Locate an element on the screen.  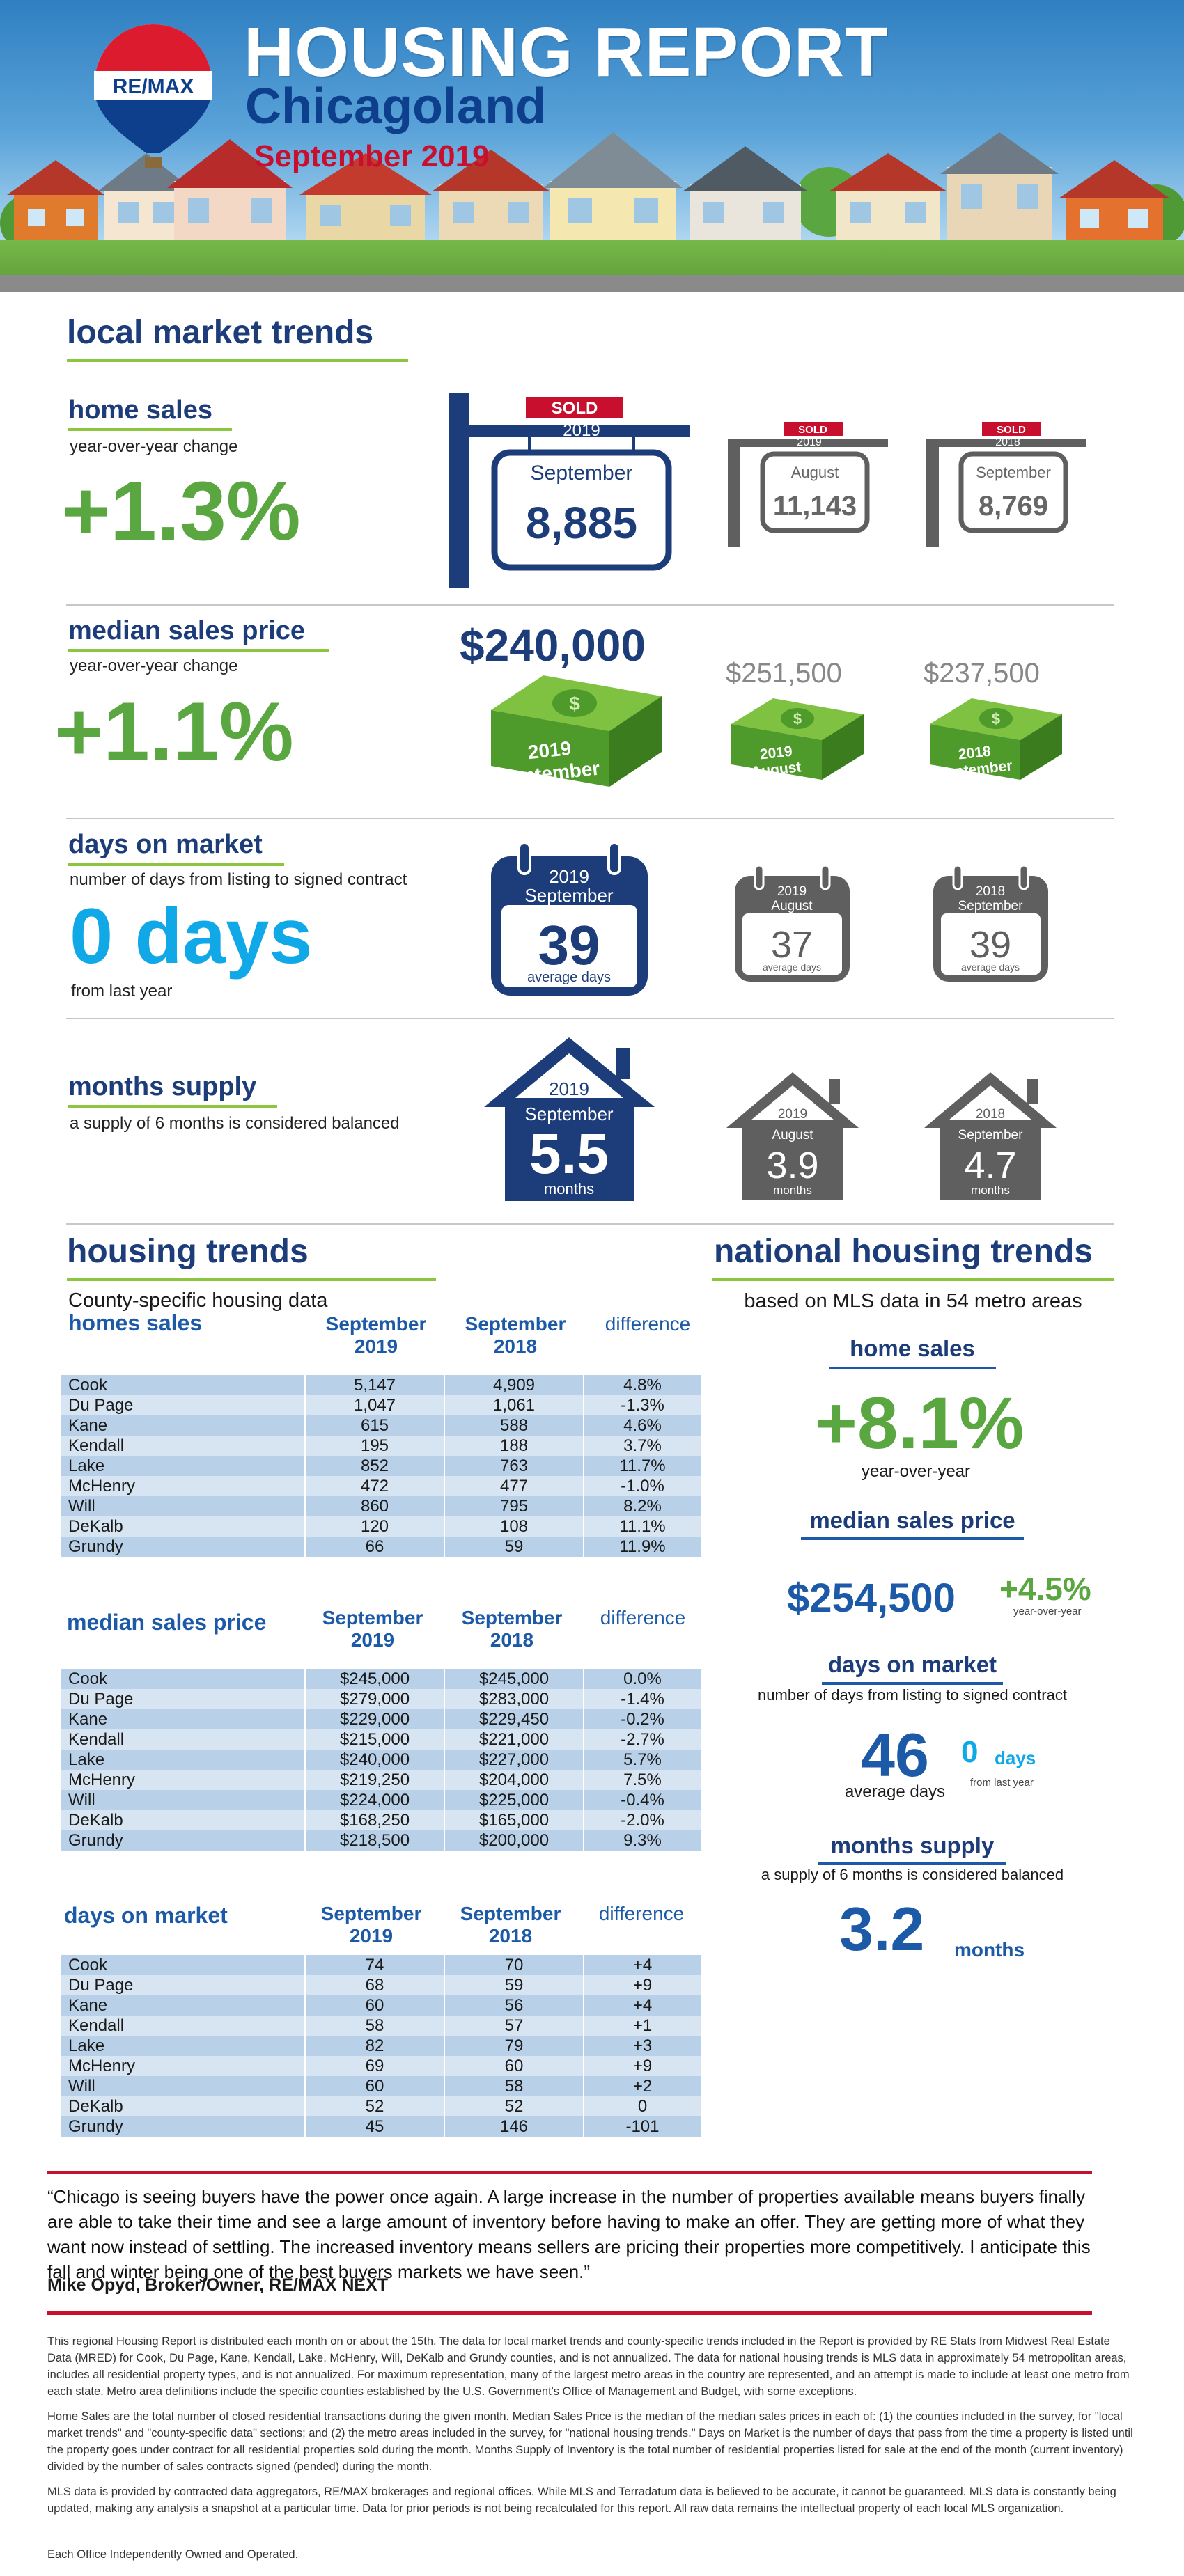
local-trends-underline is located at coordinates (237, 360).